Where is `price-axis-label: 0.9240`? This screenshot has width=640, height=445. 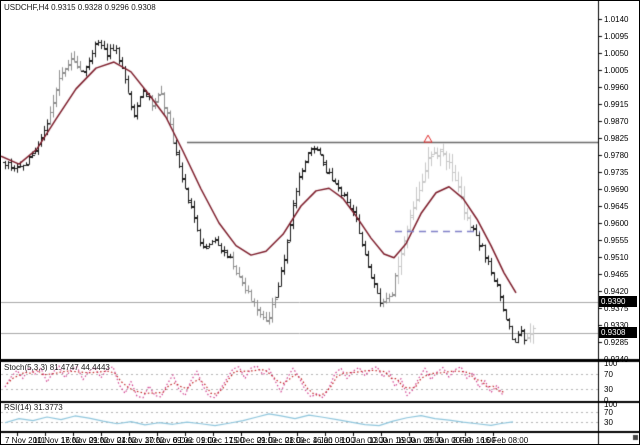
price-axis-label: 0.9240 is located at coordinates (616, 359).